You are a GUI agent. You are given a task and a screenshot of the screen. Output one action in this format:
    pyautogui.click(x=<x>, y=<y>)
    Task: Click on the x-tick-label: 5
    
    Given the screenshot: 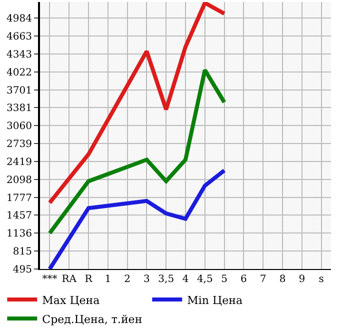 What is the action you would take?
    pyautogui.click(x=224, y=279)
    